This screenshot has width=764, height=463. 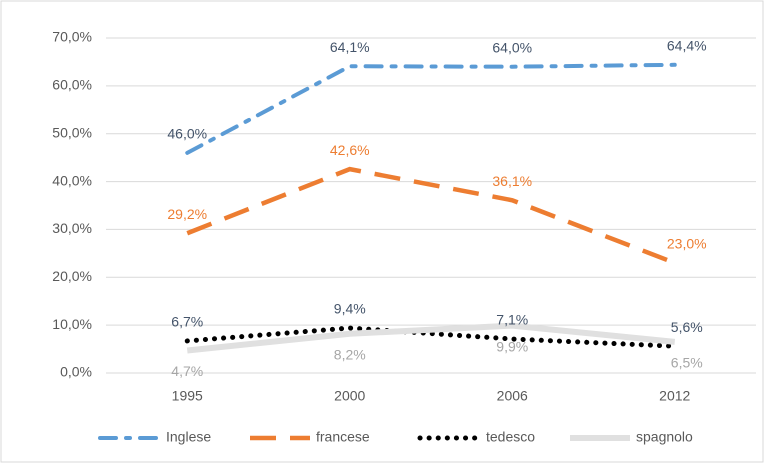 I want to click on legend-label: Inglese, so click(x=188, y=437).